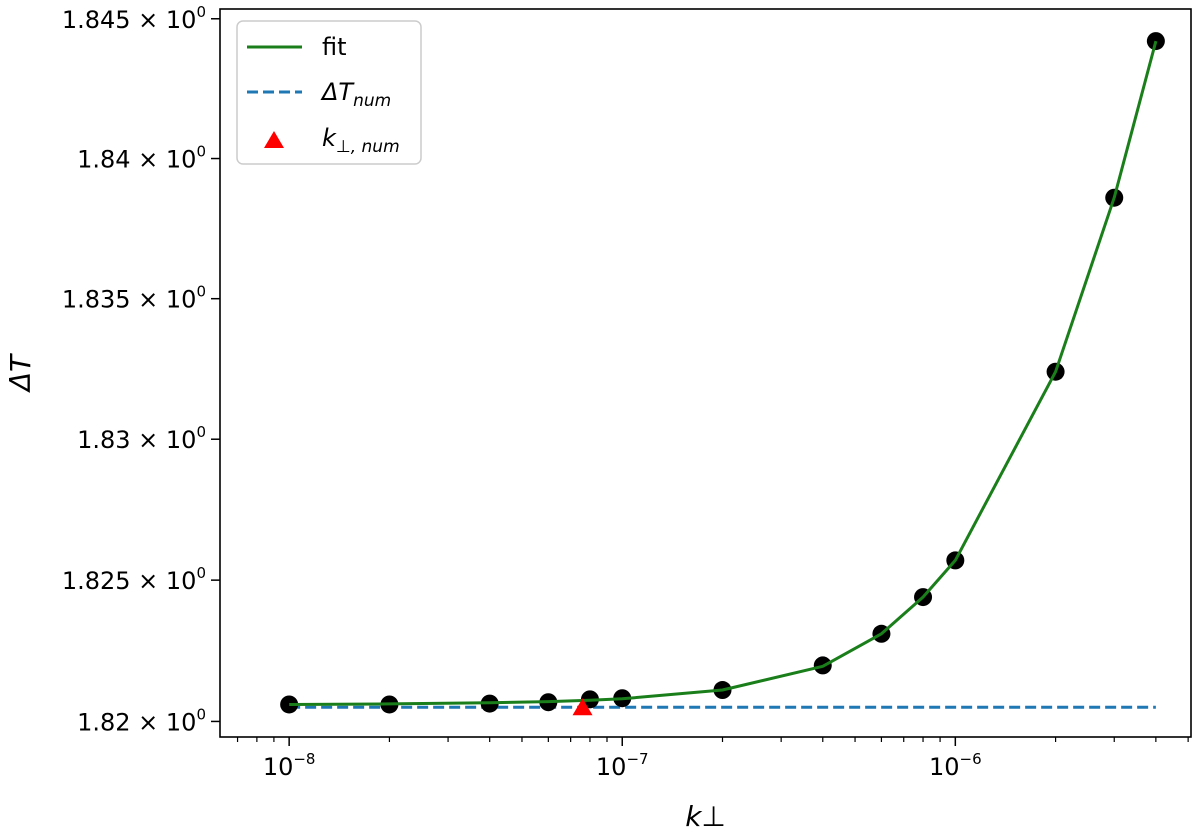 This screenshot has width=1200, height=834. Describe the element at coordinates (136, 722) in the screenshot. I see `y-tick-label-mantissa: 1.82 × 10` at that location.